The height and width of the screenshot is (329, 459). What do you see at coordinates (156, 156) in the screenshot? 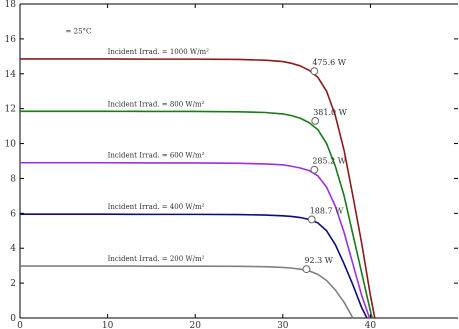
I see `irradiance-label-series-2: Incident Irrad. = 600 W/m²` at bounding box center [156, 156].